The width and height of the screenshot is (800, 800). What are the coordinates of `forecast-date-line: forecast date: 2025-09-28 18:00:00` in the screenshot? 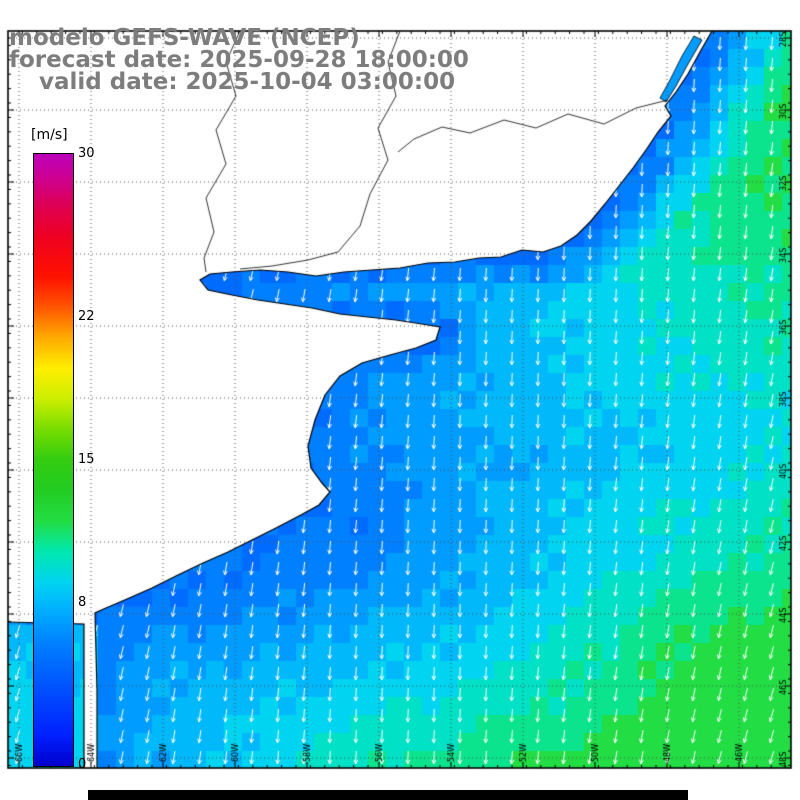 It's located at (239, 60).